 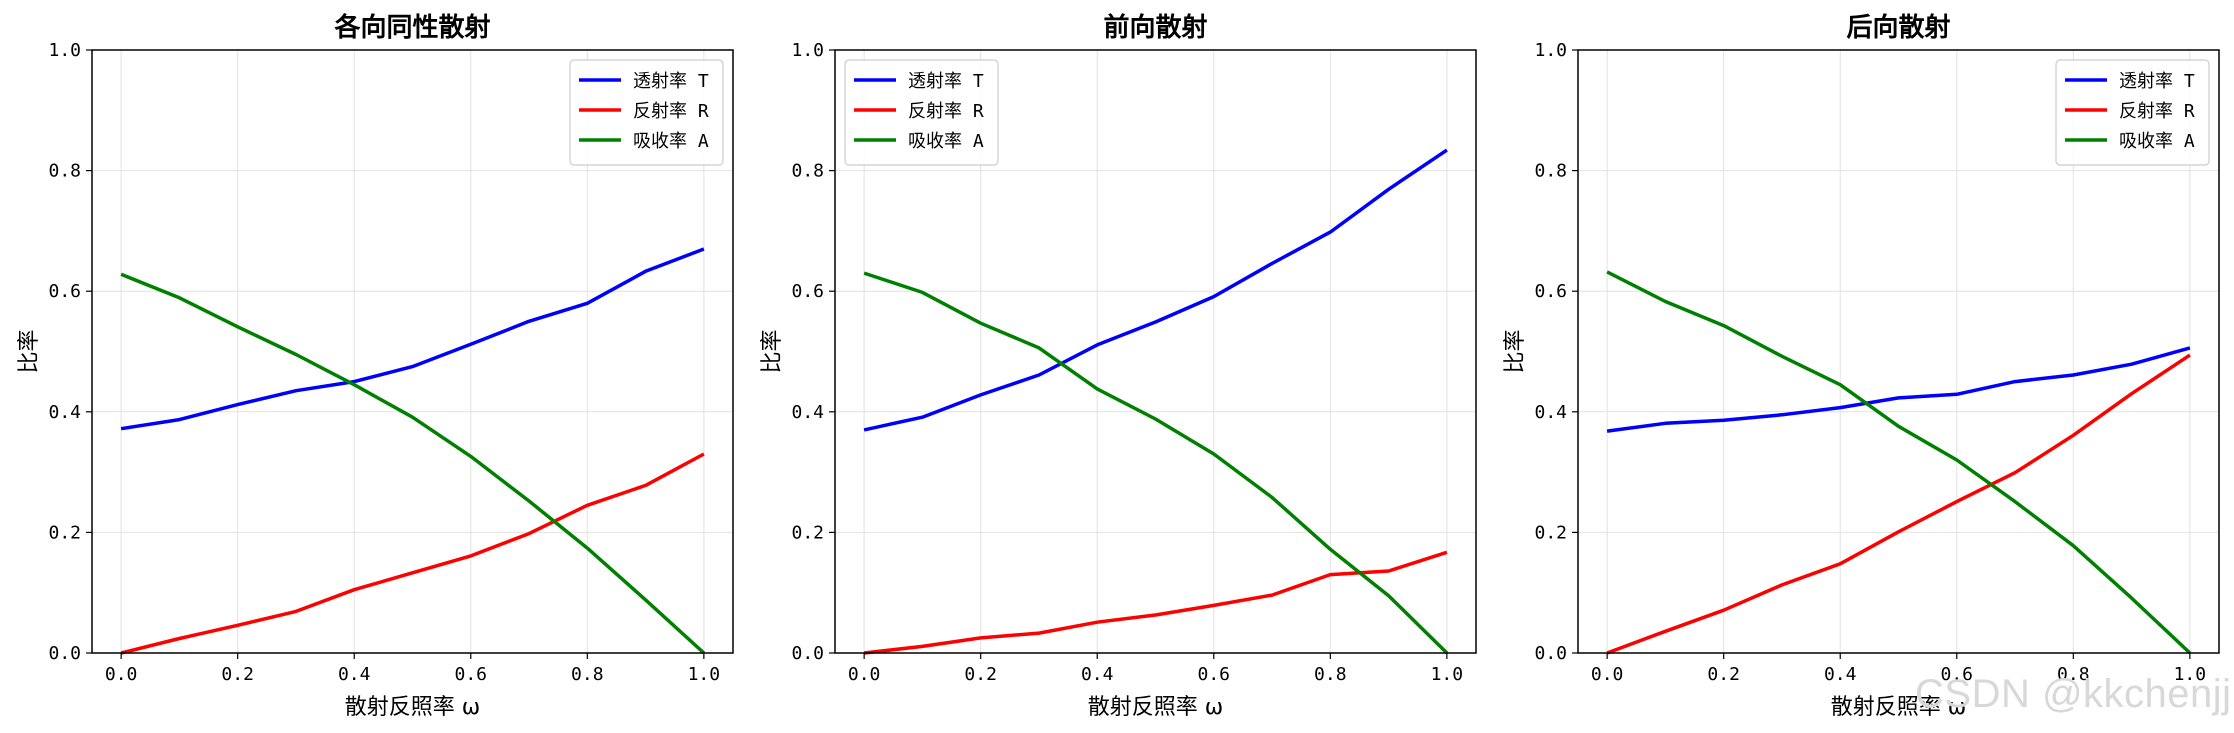 I want to click on chart-title: 各向同性散射, so click(x=411, y=27).